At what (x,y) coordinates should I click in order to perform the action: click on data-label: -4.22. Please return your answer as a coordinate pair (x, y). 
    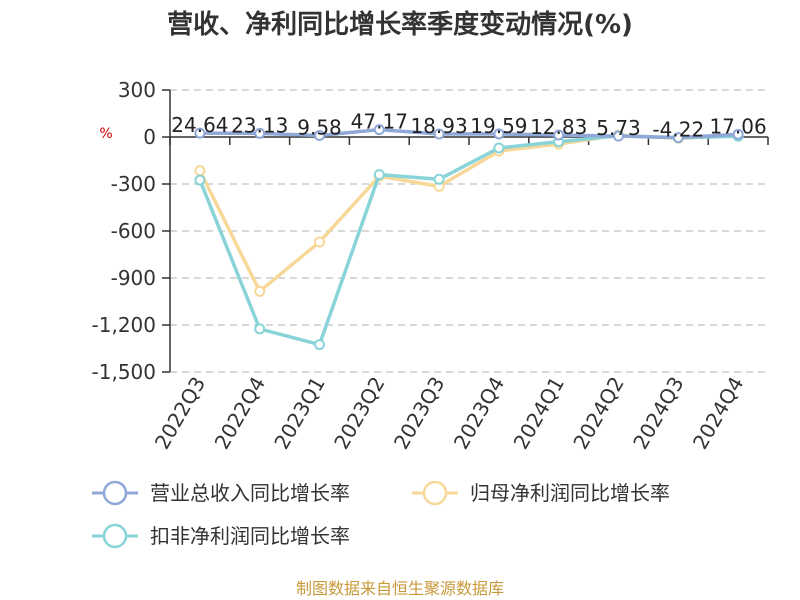
    Looking at the image, I should click on (678, 130).